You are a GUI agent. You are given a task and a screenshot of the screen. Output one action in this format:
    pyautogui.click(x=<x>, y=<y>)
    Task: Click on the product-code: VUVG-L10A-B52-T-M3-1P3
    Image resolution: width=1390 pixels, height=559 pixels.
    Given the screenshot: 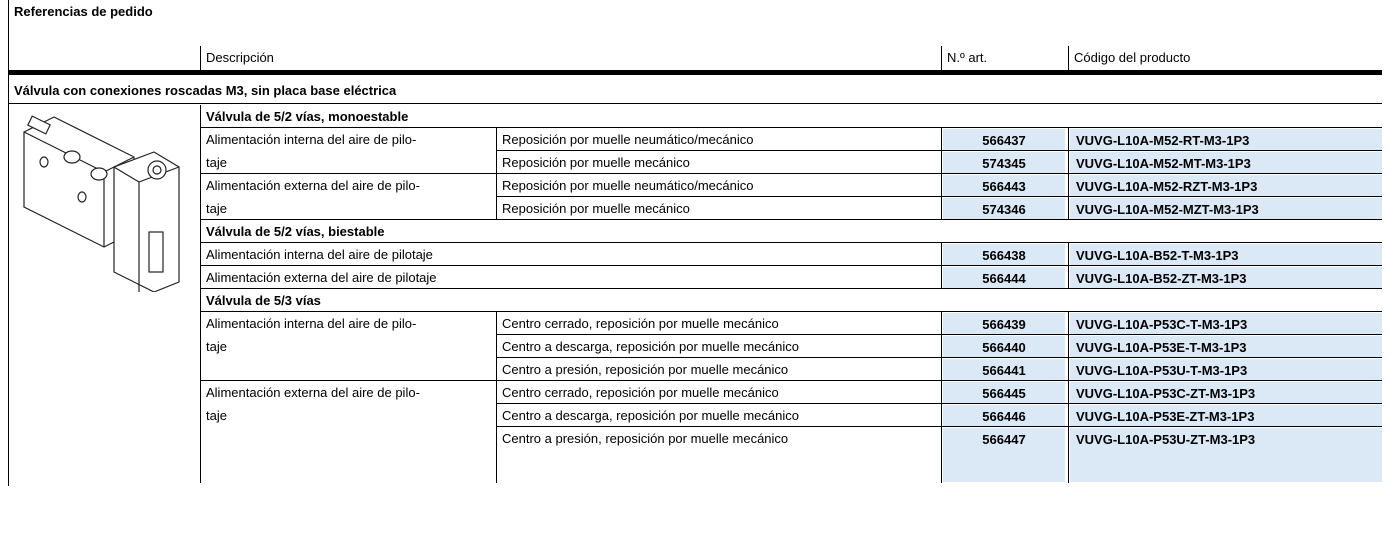 What is the action you would take?
    pyautogui.click(x=1226, y=254)
    